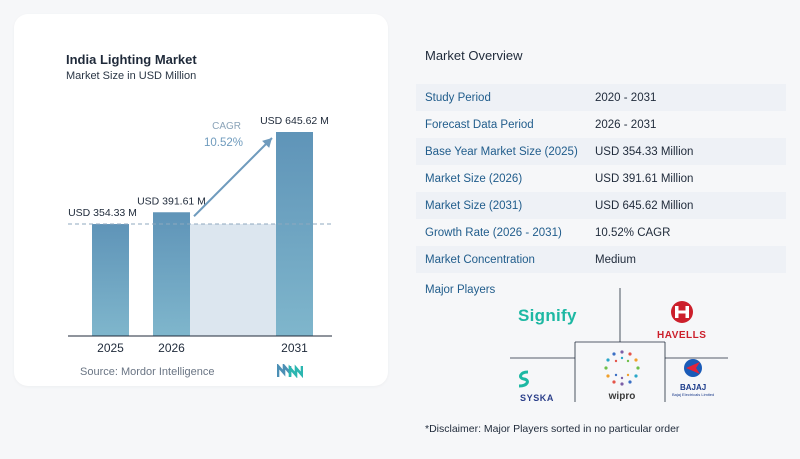 The width and height of the screenshot is (800, 459). I want to click on overview-row: Market Size (2031) USD 645.62 Million, so click(601, 205).